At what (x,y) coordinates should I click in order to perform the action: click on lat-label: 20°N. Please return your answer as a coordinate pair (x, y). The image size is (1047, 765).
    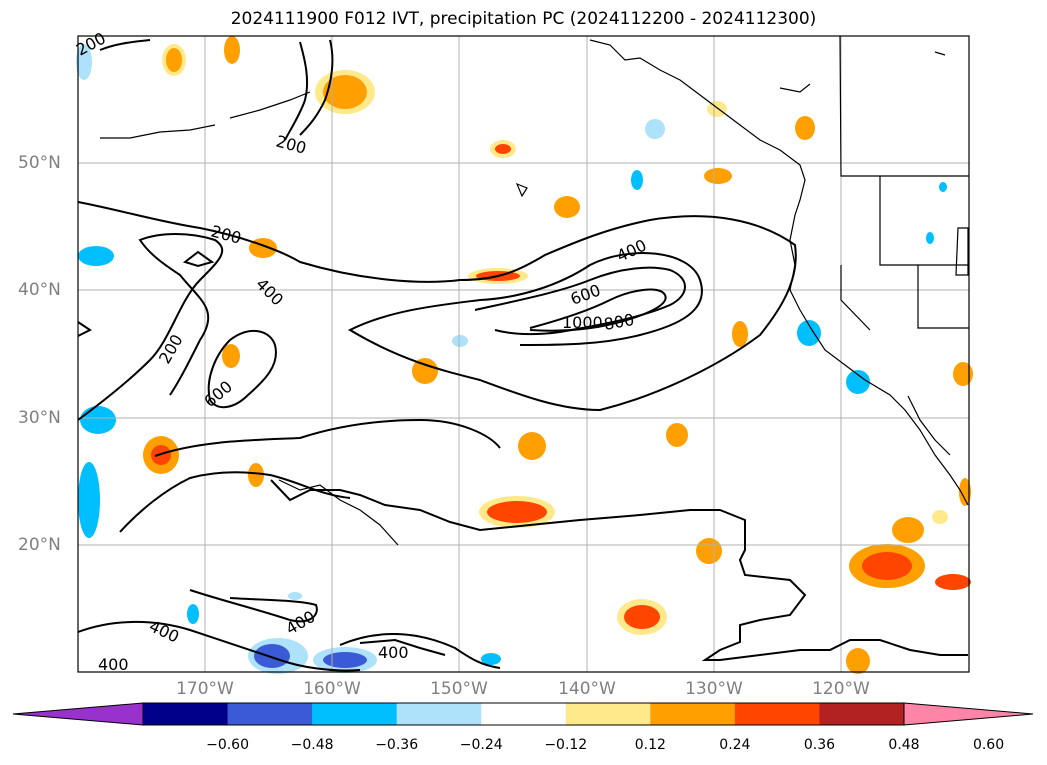
    Looking at the image, I should click on (39, 545).